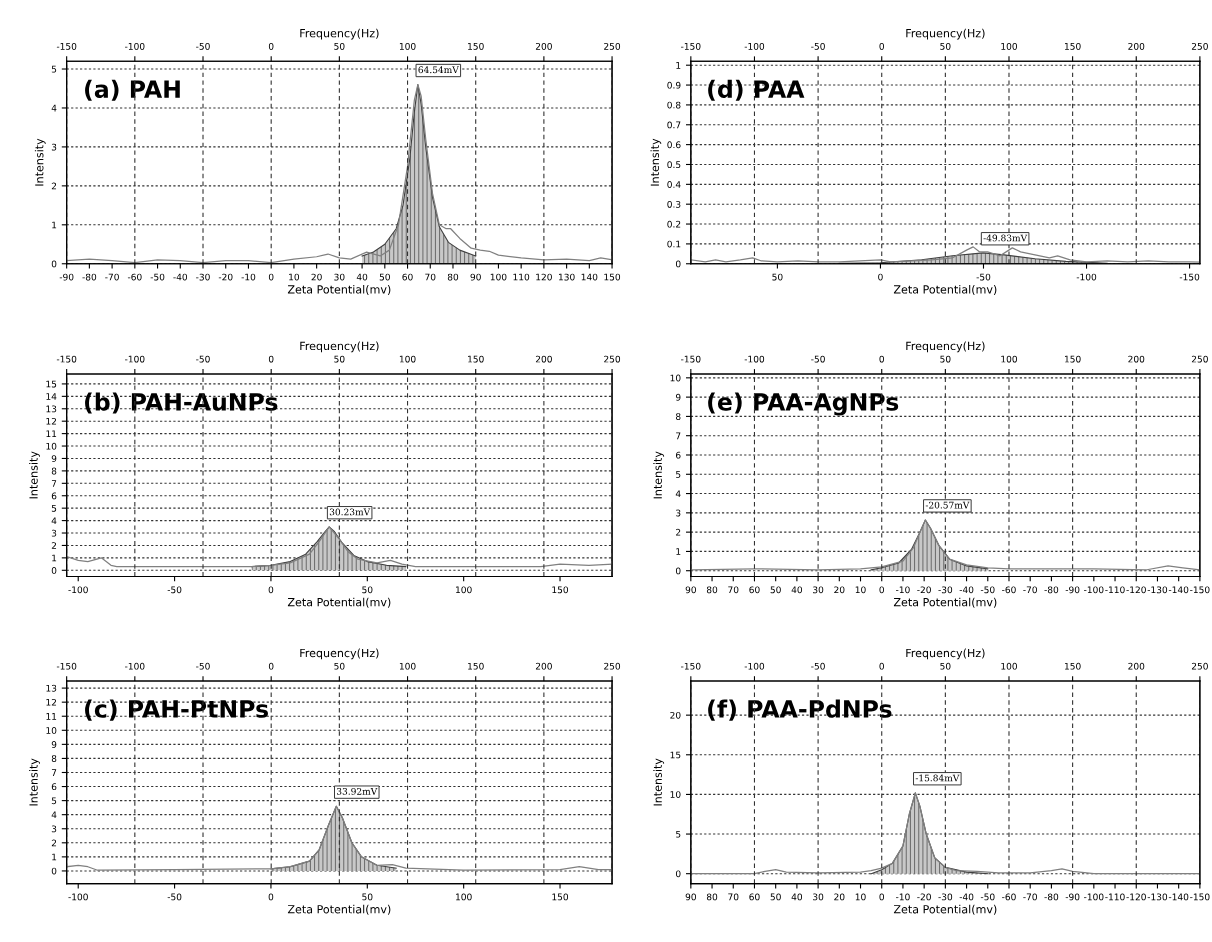 Image resolution: width=1212 pixels, height=942 pixels. I want to click on y-tick-label: 0.8, so click(674, 105).